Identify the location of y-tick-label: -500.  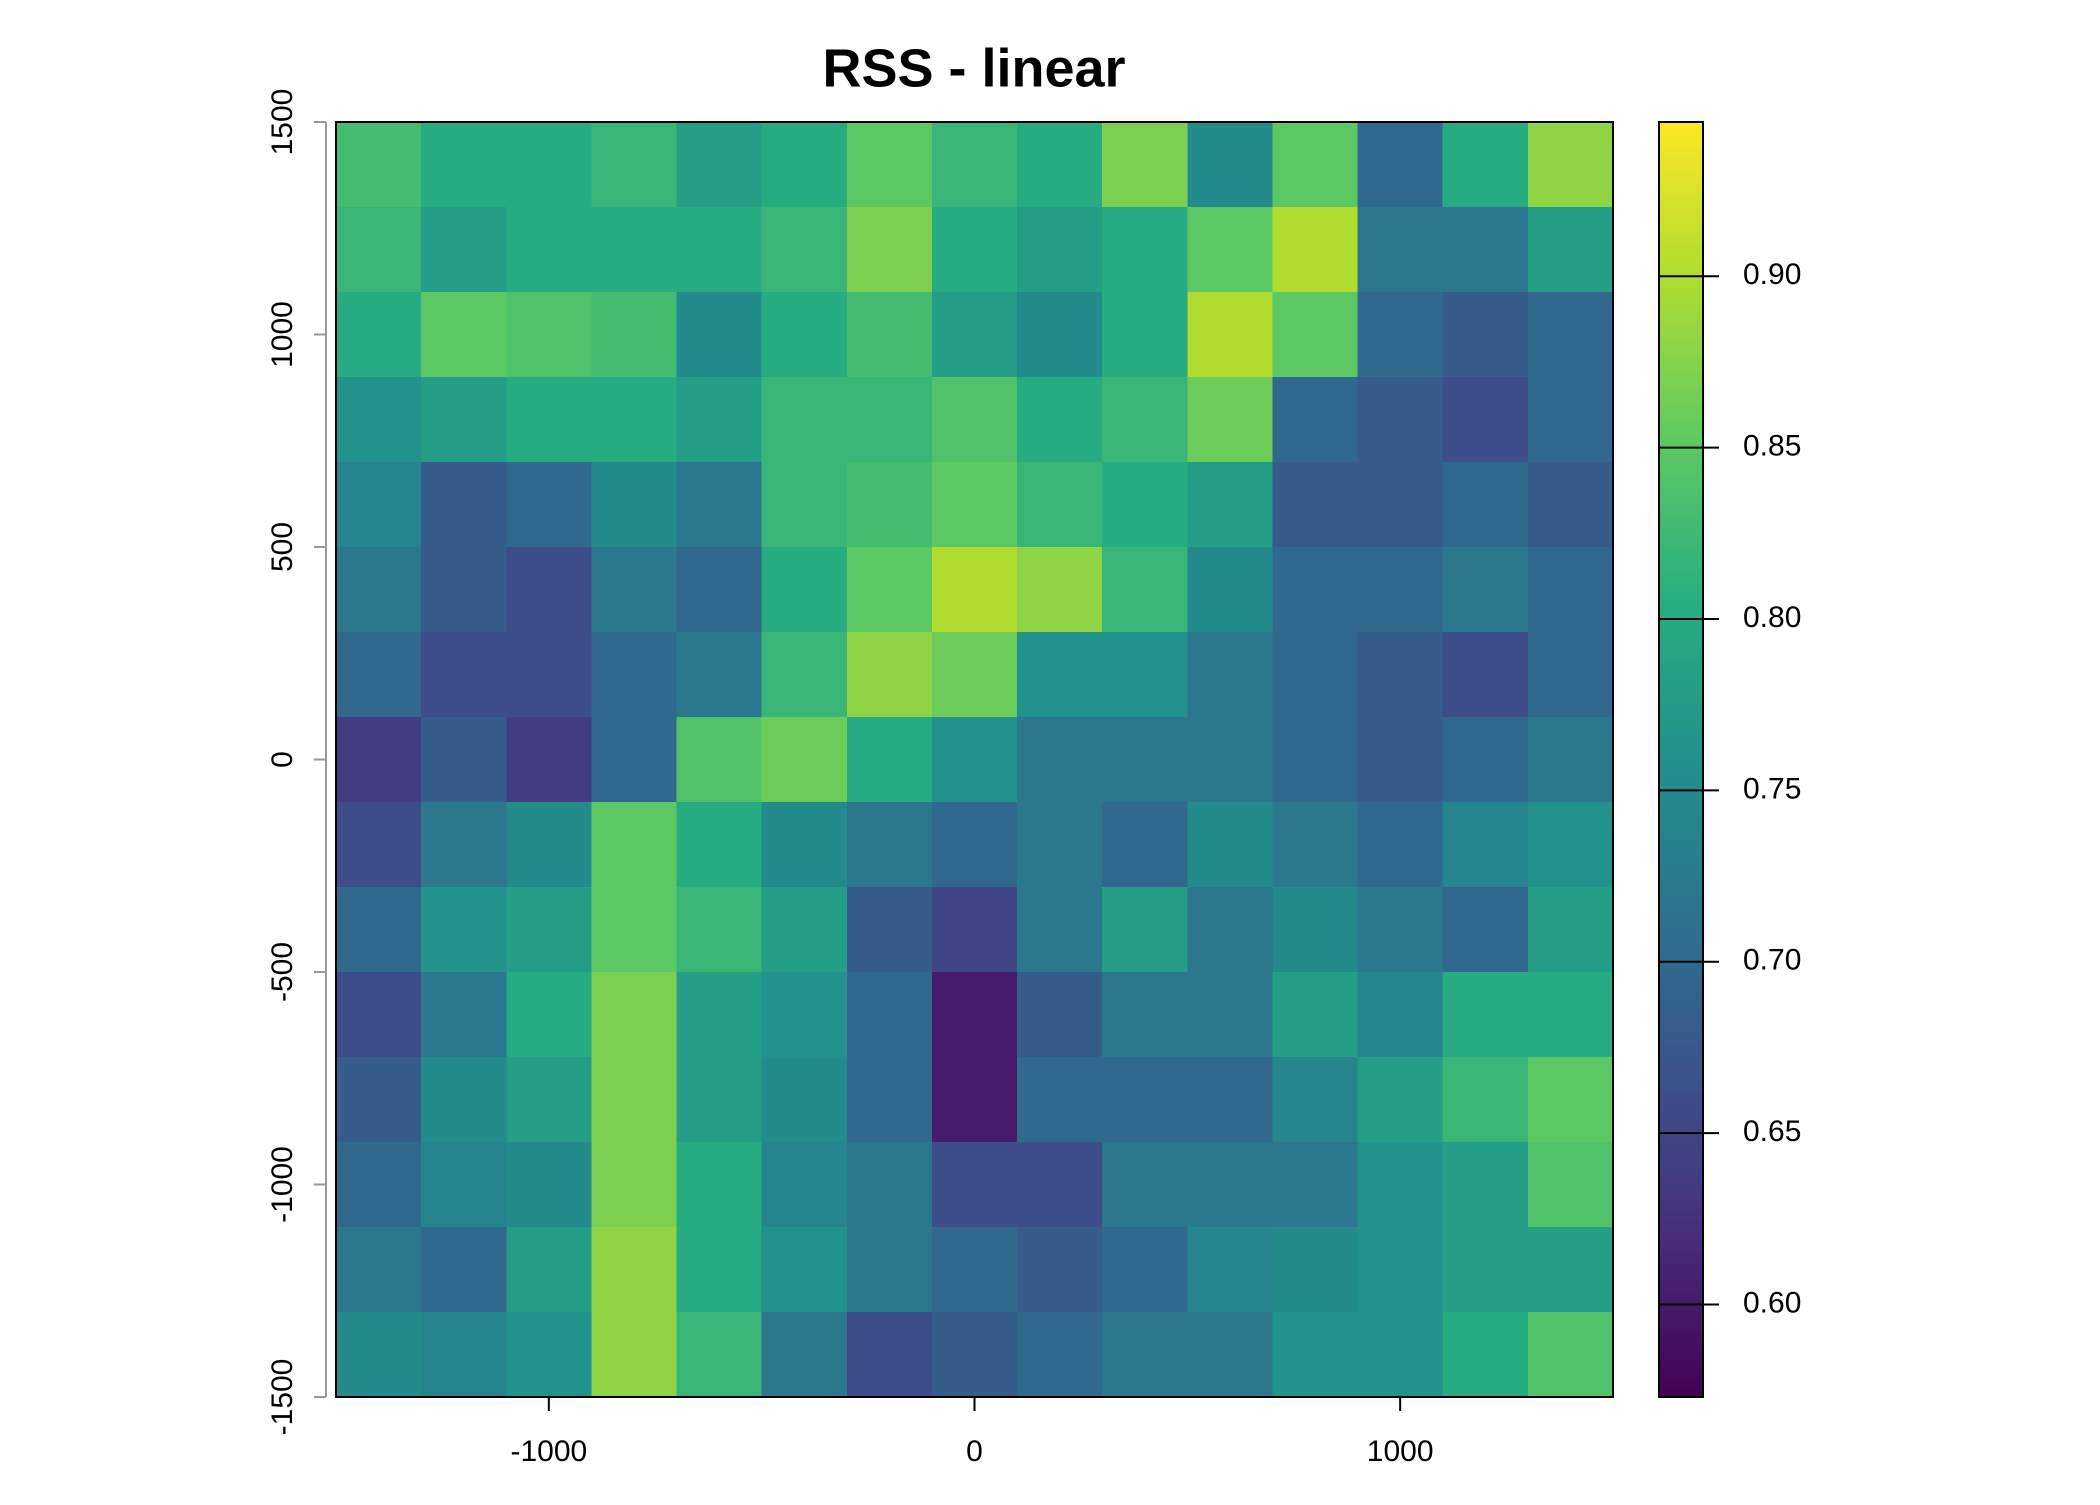
(282, 972).